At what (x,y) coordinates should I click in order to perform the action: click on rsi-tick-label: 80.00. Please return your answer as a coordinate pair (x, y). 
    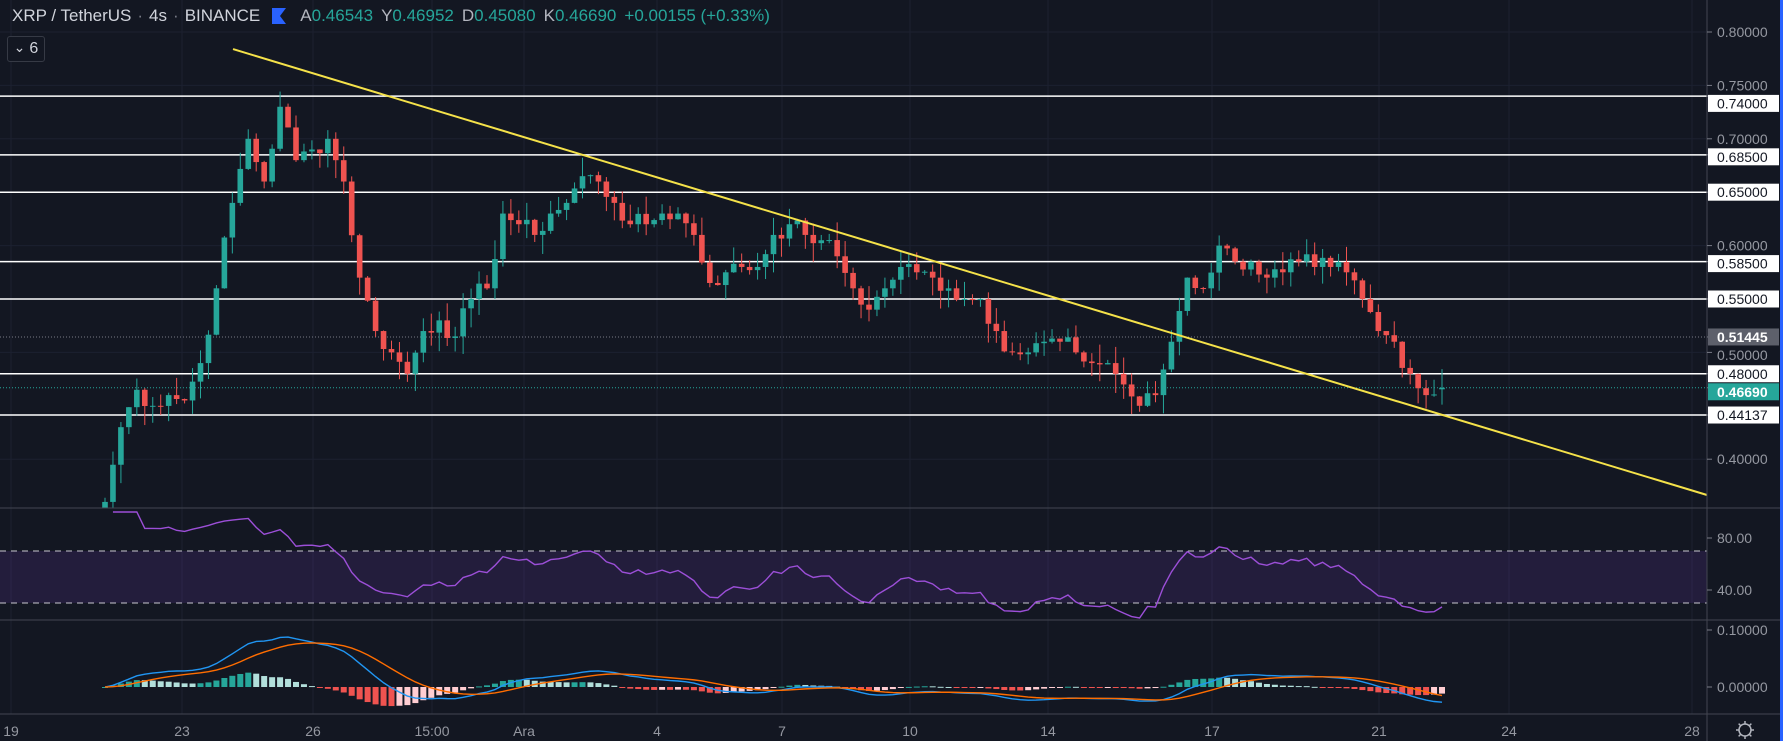
    Looking at the image, I should click on (1734, 538).